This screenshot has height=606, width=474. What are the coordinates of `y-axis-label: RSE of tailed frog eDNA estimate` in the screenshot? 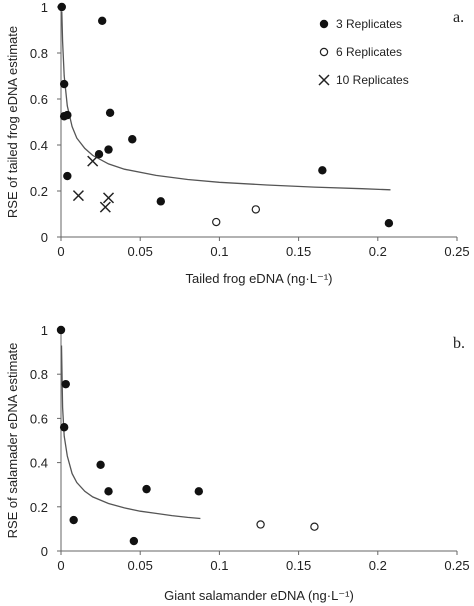 It's located at (12, 122).